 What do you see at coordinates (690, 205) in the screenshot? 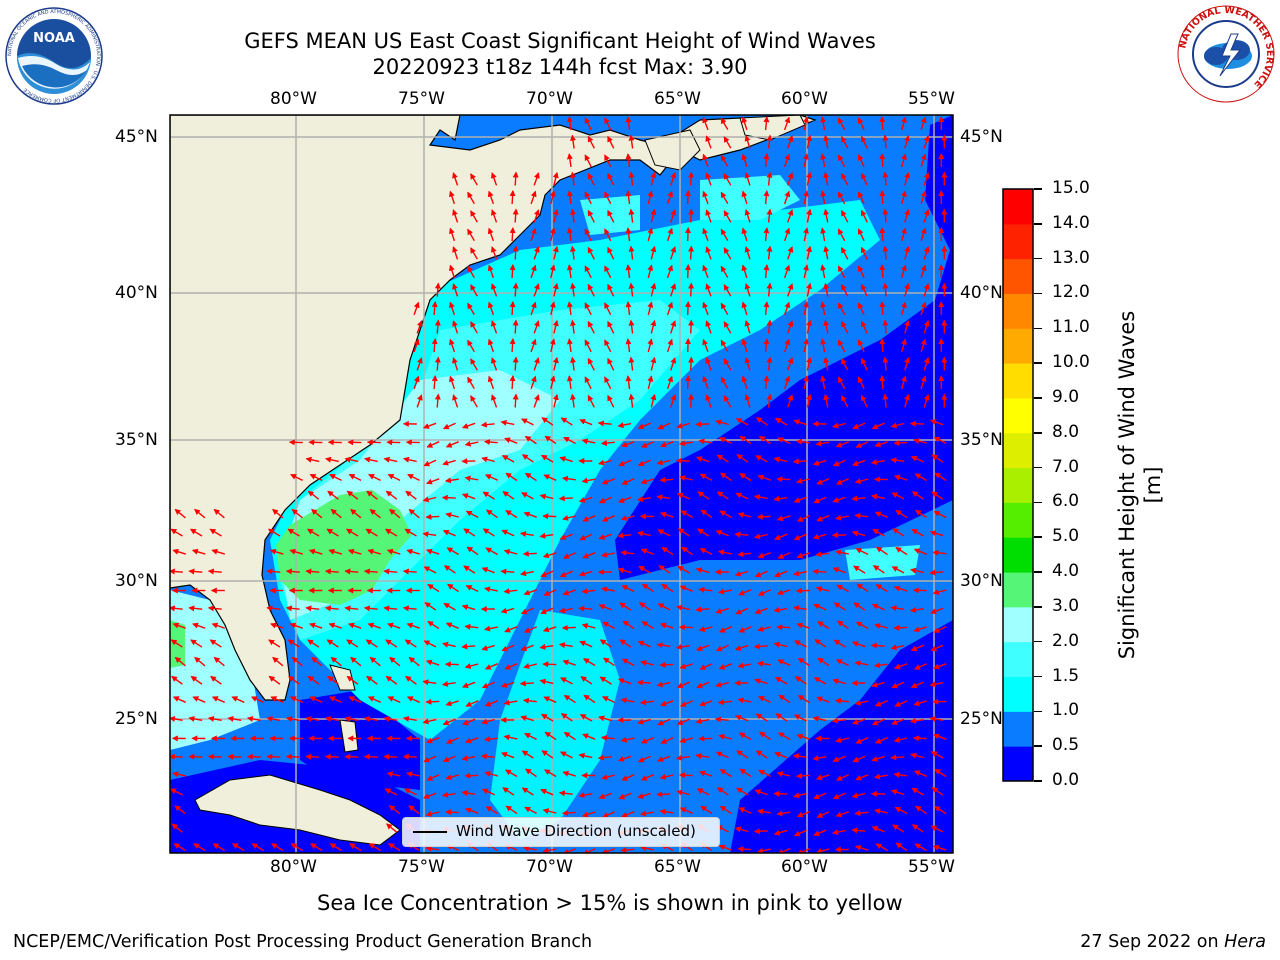
I see `ocean-1p5-2m-north` at bounding box center [690, 205].